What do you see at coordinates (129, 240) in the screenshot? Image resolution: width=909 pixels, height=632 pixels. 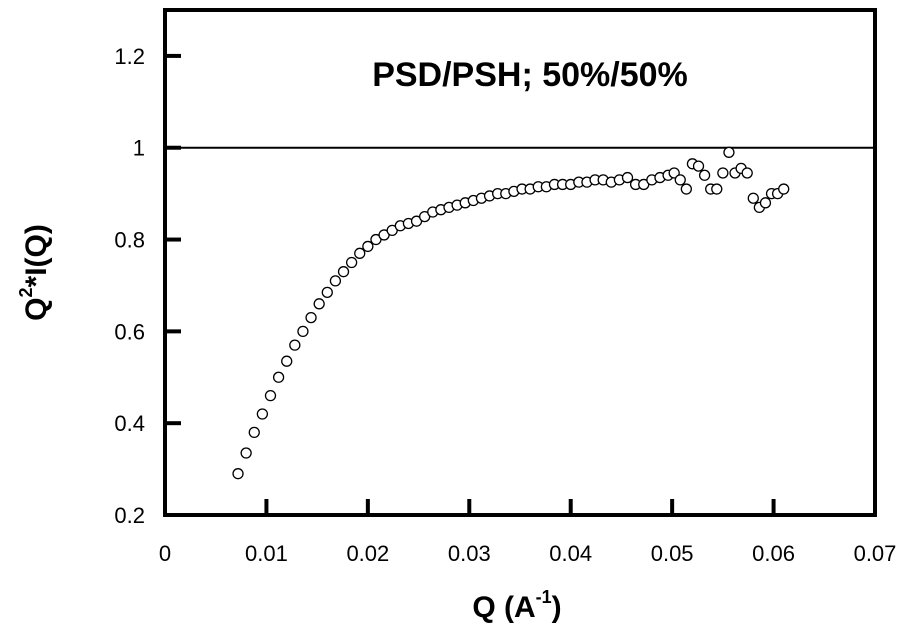 I see `y-tick-label: 0.8` at bounding box center [129, 240].